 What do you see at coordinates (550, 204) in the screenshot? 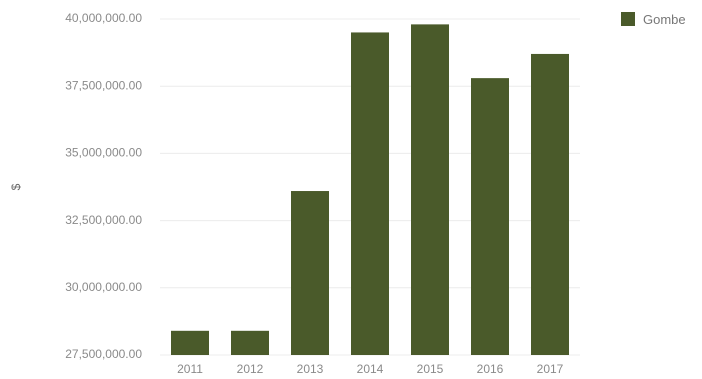
I see `bar-2017` at bounding box center [550, 204].